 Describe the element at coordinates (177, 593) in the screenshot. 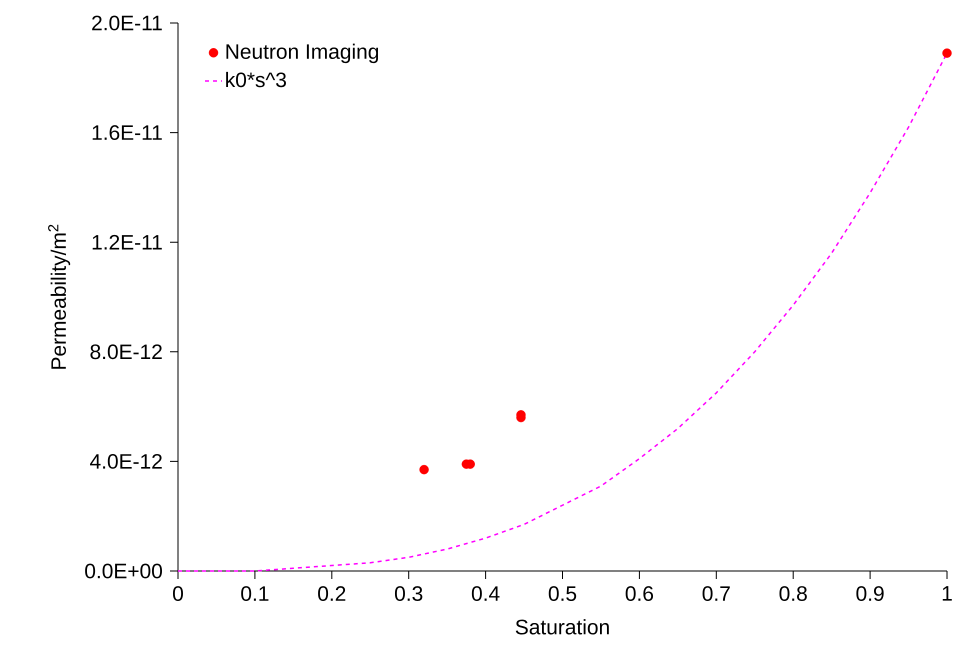

I see `x-tick-label: 0` at that location.